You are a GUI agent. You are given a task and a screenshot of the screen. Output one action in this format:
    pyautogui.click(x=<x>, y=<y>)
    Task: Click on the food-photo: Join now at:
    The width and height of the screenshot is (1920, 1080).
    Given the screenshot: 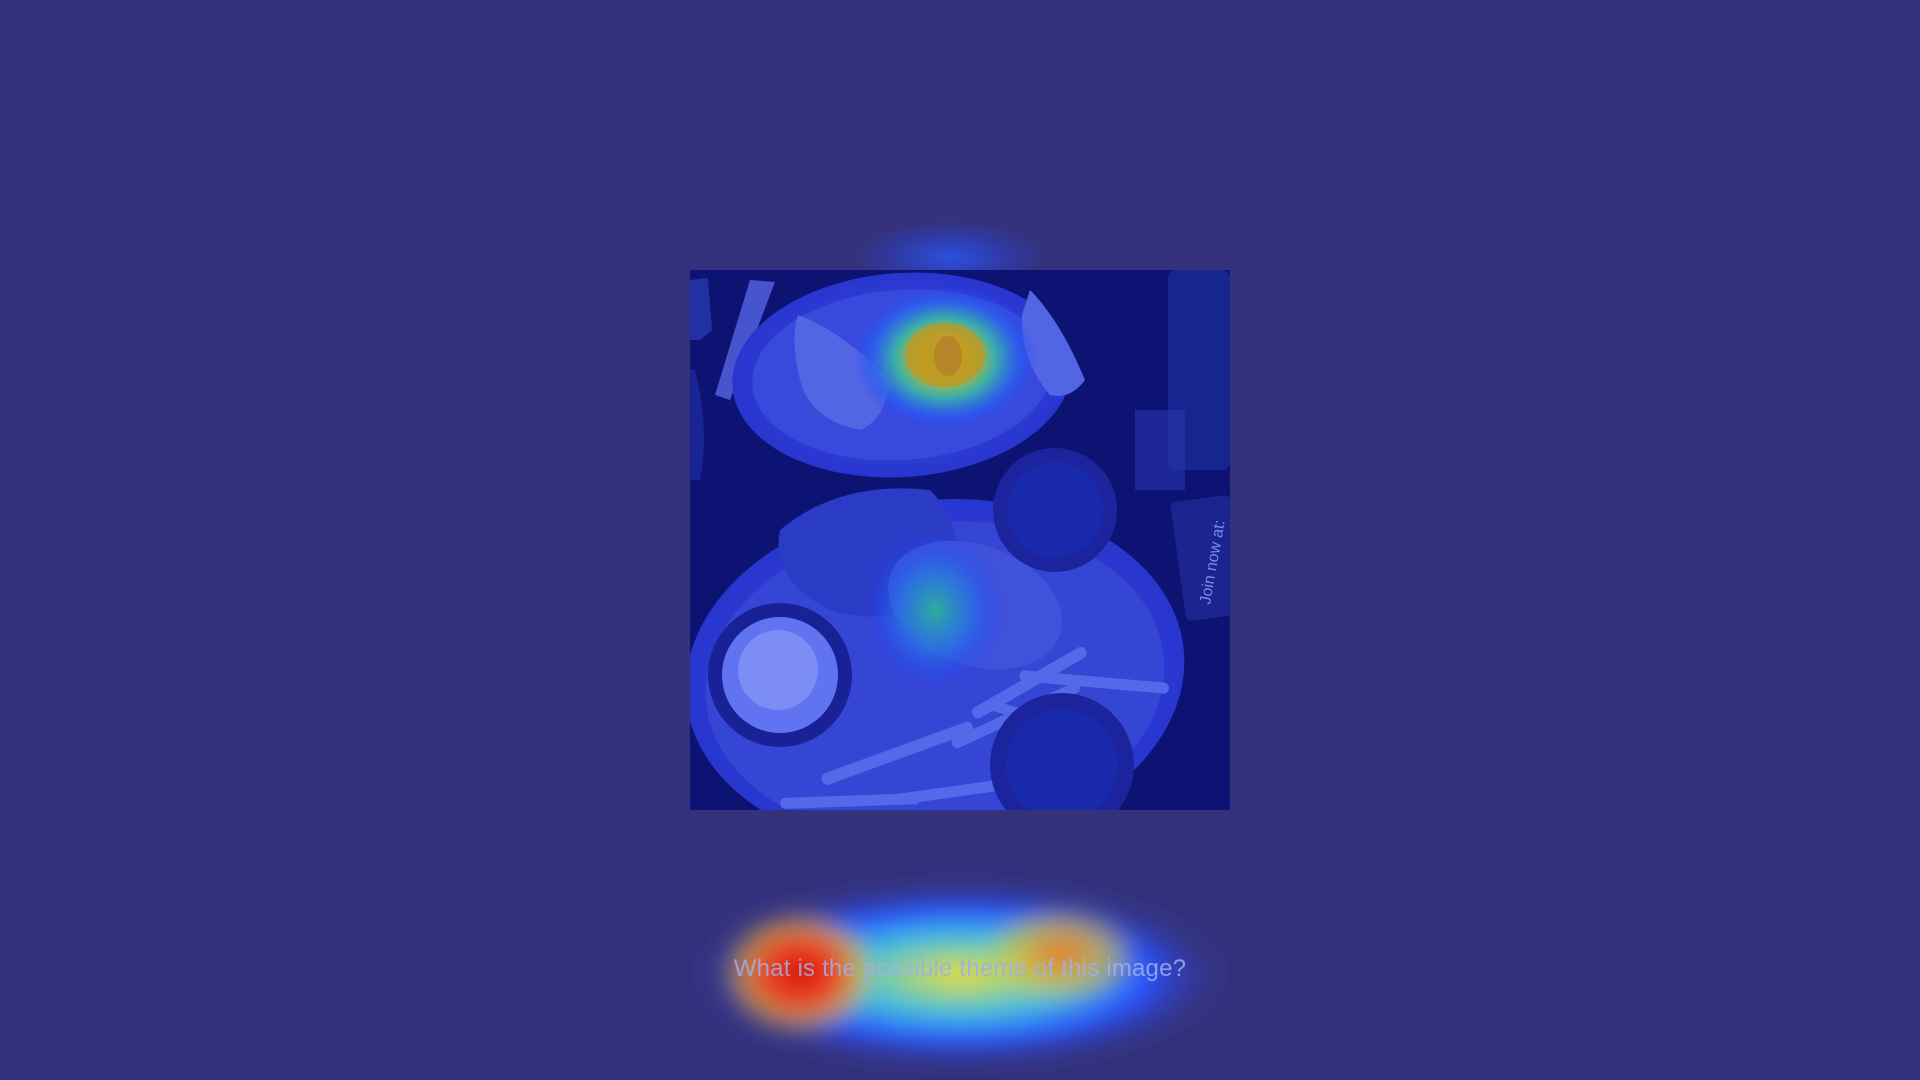 What is the action you would take?
    pyautogui.click(x=960, y=540)
    